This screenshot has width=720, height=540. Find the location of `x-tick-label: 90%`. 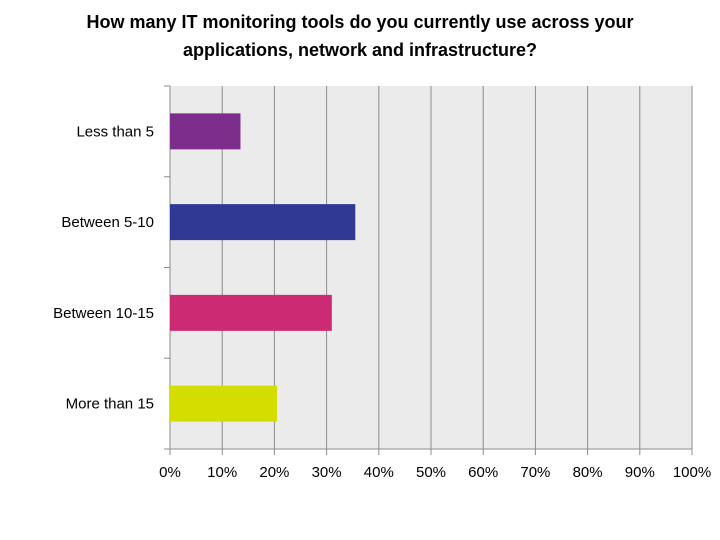

x-tick-label: 90% is located at coordinates (640, 472).